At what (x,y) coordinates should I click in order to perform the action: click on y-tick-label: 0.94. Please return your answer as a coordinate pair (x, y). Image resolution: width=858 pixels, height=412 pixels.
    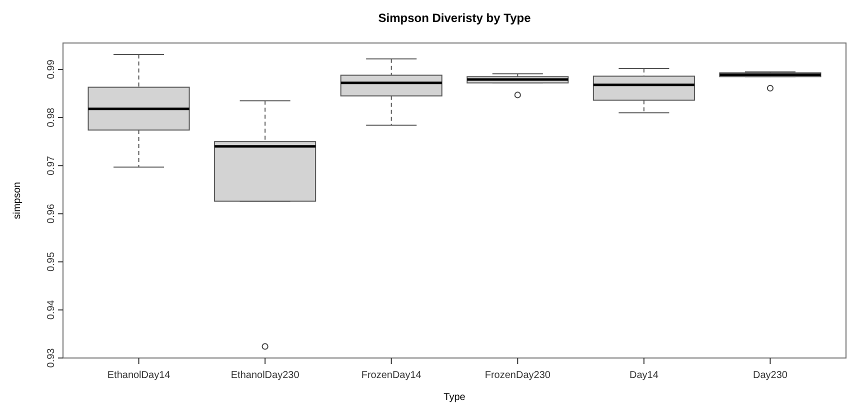
    Looking at the image, I should click on (51, 310).